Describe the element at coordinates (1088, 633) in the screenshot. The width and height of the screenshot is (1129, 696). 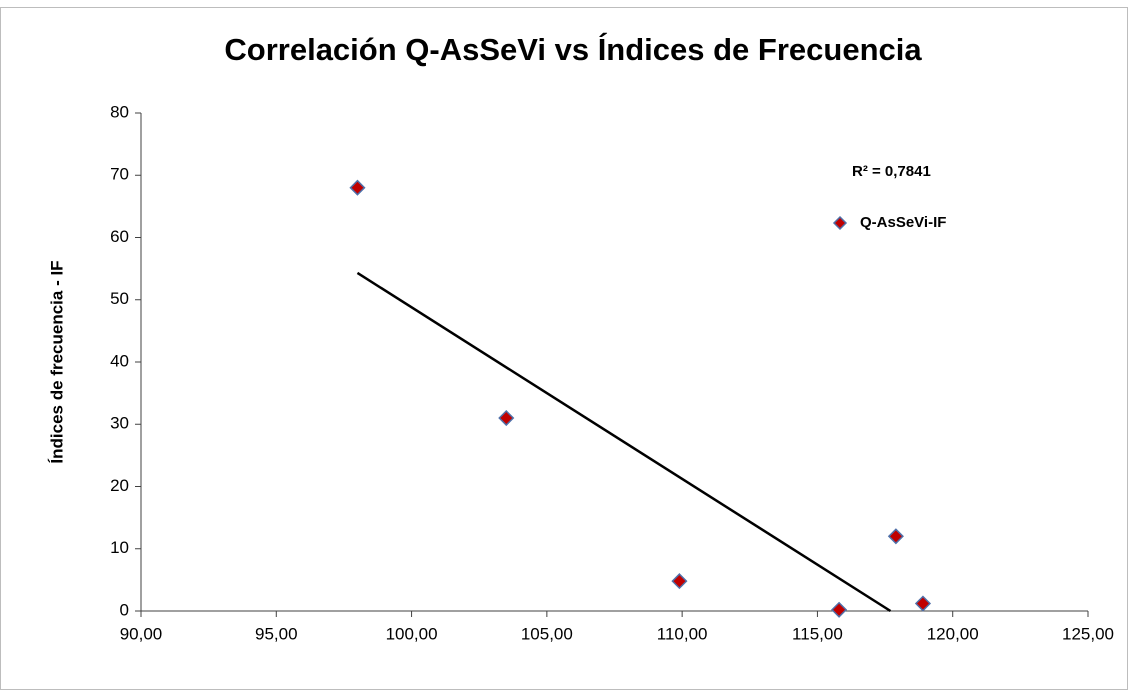
I see `x-tick-label: 125,00` at that location.